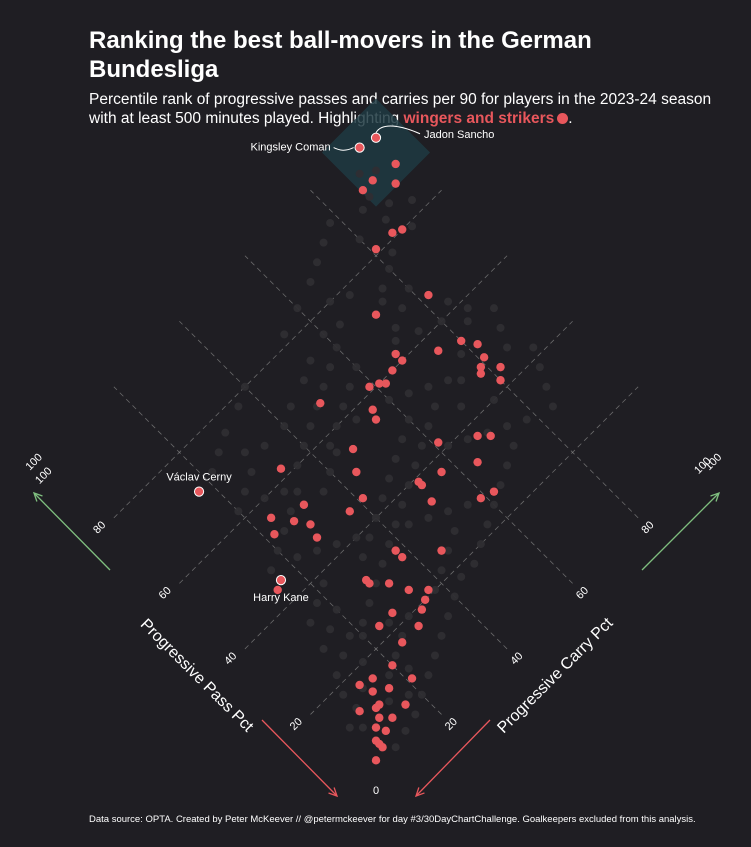 The width and height of the screenshot is (751, 847). What do you see at coordinates (453, 758) in the screenshot?
I see `arrow-carry-down-icon-line` at bounding box center [453, 758].